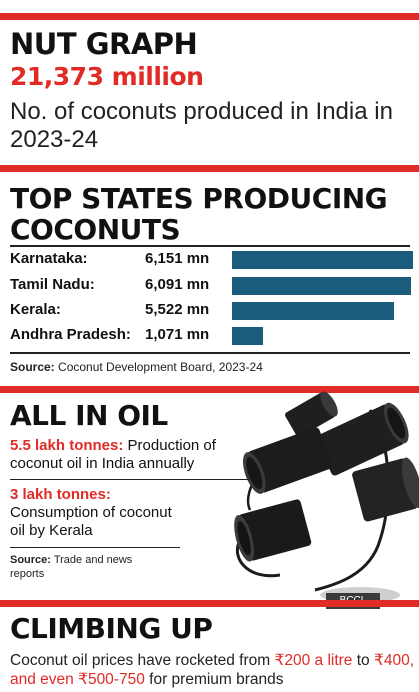 The image size is (419, 692). What do you see at coordinates (363, 660) in the screenshot?
I see `climb-text: to` at bounding box center [363, 660].